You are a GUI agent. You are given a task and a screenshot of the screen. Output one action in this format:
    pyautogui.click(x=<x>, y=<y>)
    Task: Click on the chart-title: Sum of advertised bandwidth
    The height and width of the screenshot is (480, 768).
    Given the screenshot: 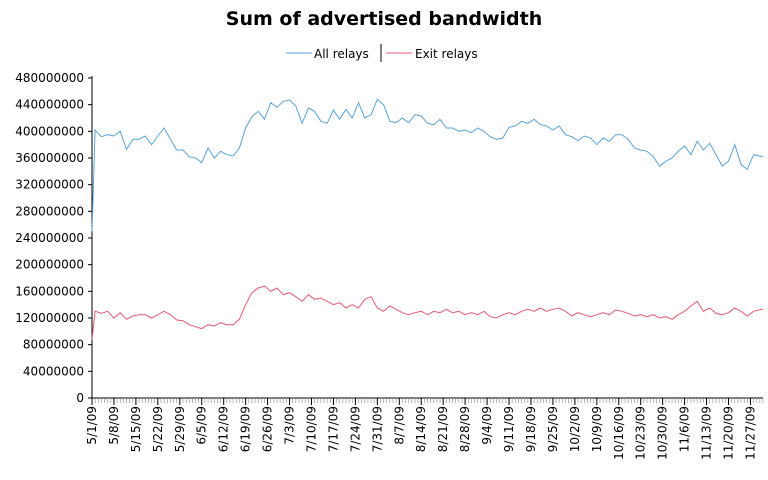 What is the action you would take?
    pyautogui.click(x=384, y=19)
    